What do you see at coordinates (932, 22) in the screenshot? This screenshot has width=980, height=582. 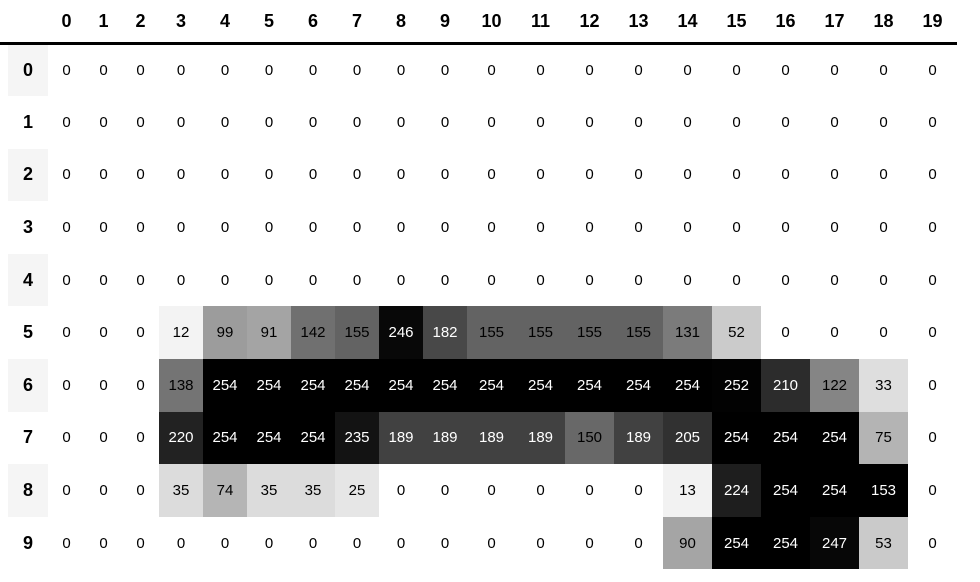 I see `column-header: 19` at bounding box center [932, 22].